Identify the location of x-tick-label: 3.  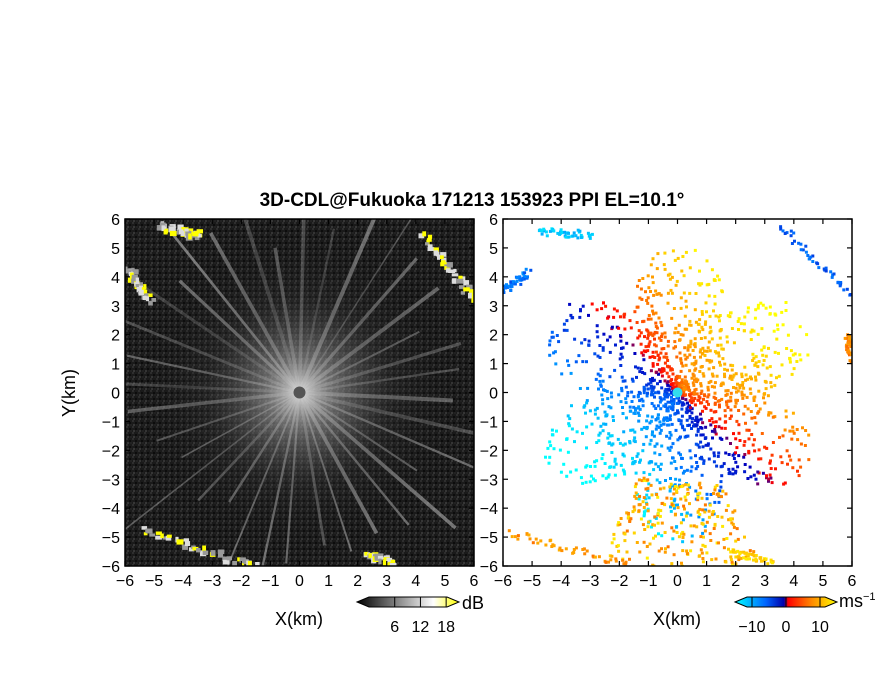
(386, 581).